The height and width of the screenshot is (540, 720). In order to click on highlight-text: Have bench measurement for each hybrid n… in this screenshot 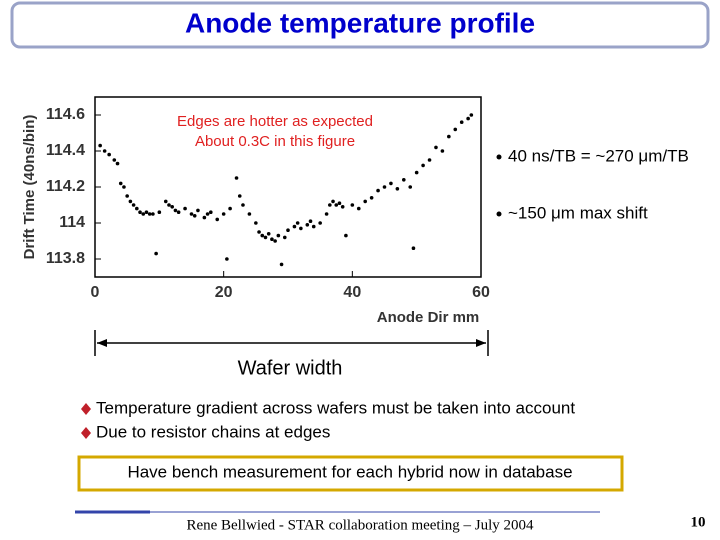, I will do `click(349, 471)`.